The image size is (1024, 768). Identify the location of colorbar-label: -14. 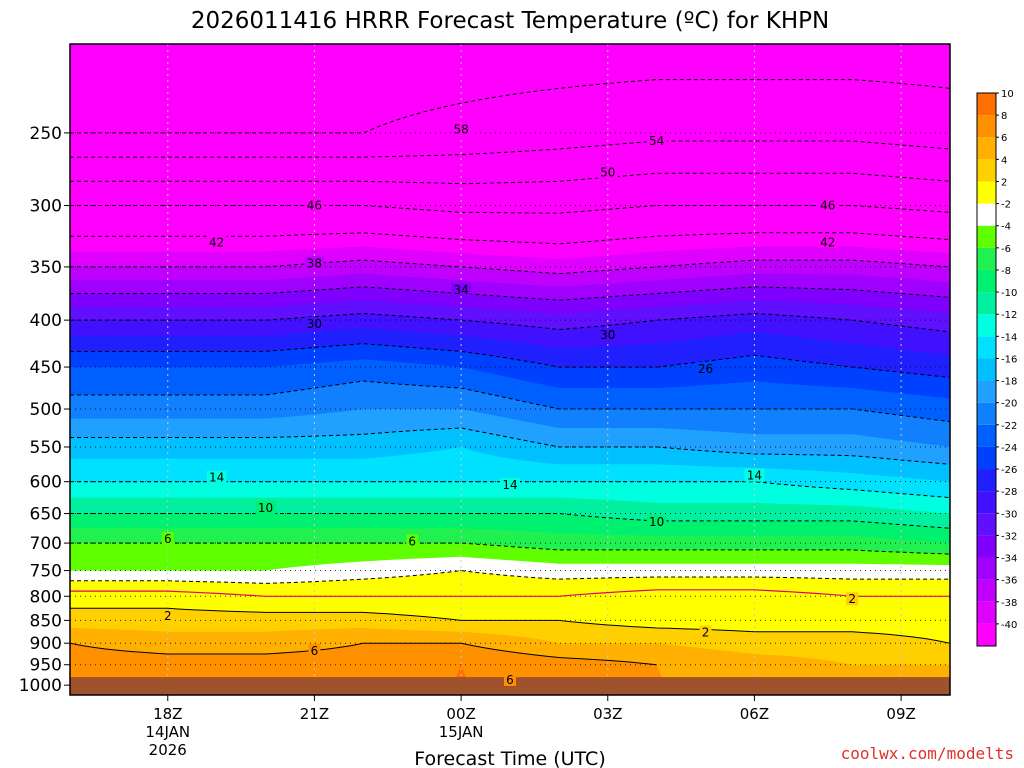
(1009, 337).